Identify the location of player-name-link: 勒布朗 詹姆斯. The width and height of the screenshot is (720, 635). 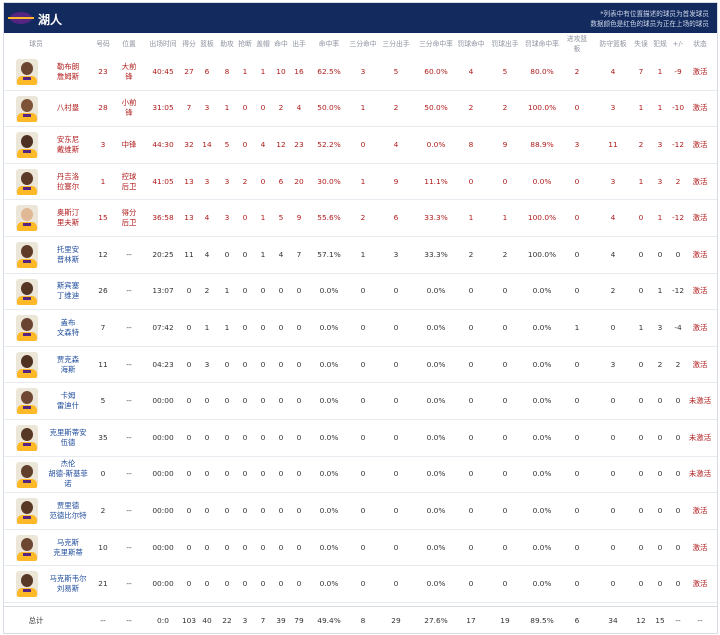
(68, 71).